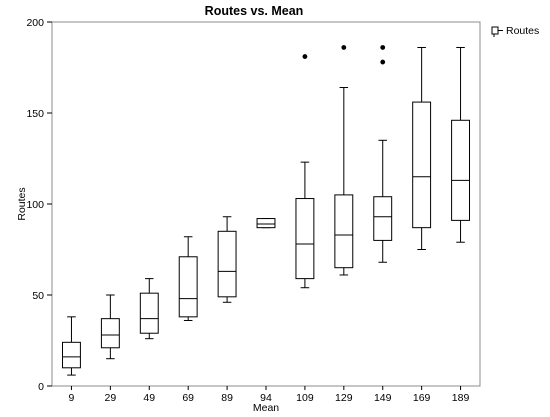  Describe the element at coordinates (305, 398) in the screenshot. I see `x-tick-label: 109` at that location.